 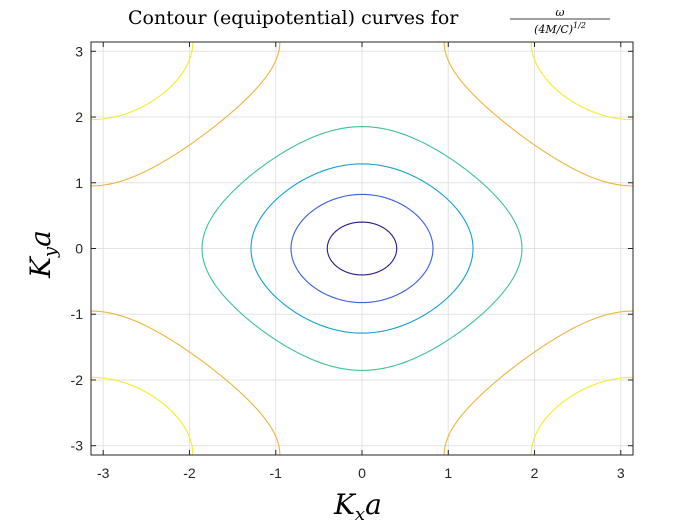 What do you see at coordinates (79, 183) in the screenshot?
I see `y-tick-label: 1` at bounding box center [79, 183].